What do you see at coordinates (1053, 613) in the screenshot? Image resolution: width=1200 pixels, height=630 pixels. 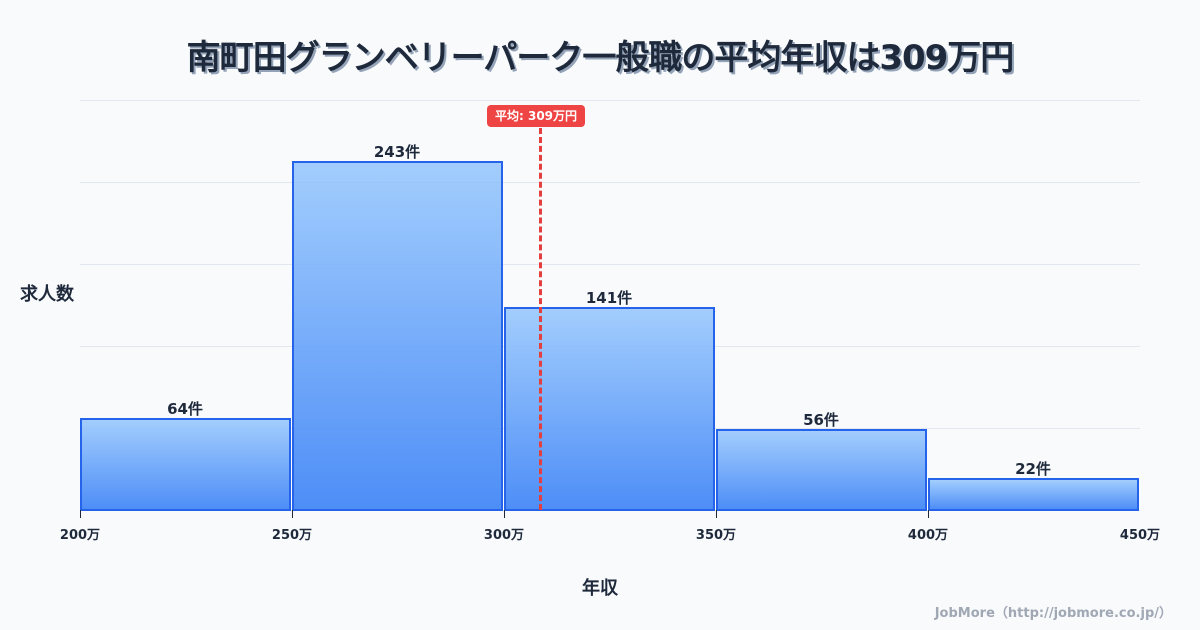 I see `source-credit: JobMore（http://jobmore.co.jp/）` at bounding box center [1053, 613].